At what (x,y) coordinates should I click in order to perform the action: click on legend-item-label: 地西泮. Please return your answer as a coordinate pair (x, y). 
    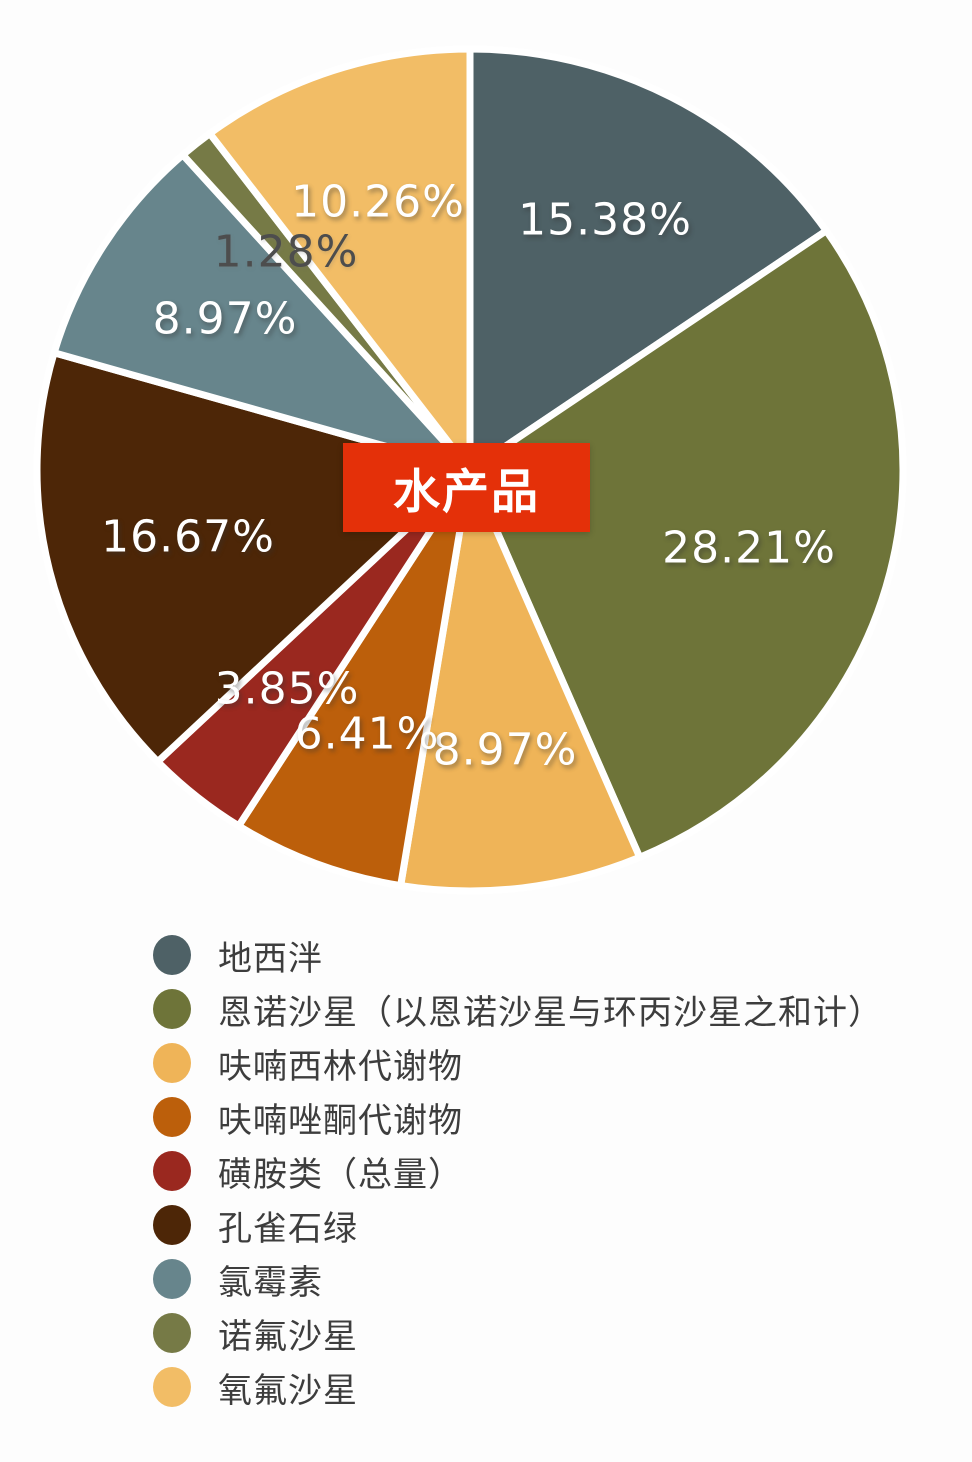
    Looking at the image, I should click on (270, 958).